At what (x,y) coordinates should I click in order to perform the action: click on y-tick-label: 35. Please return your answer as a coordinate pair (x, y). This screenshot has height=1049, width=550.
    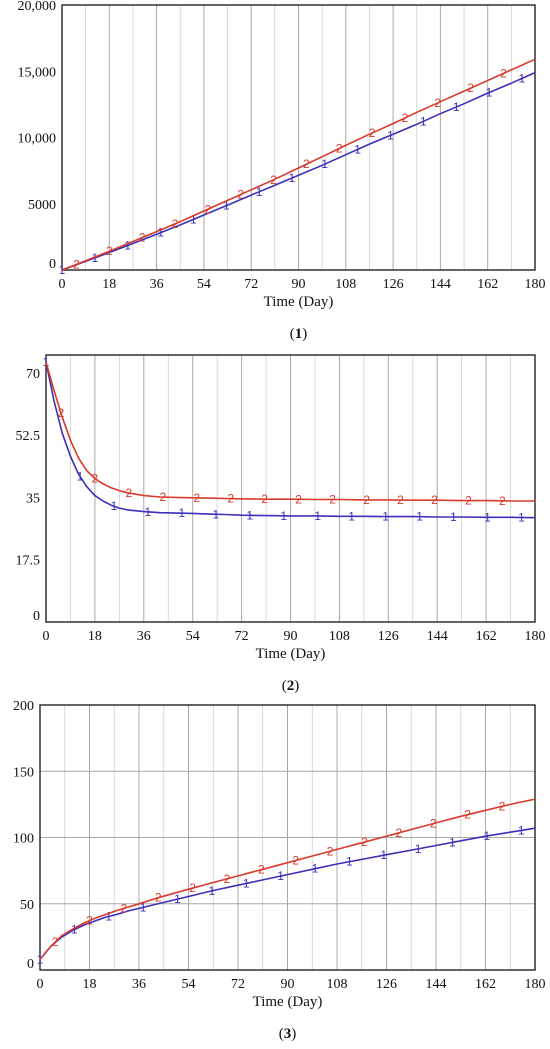
    Looking at the image, I should click on (33, 498).